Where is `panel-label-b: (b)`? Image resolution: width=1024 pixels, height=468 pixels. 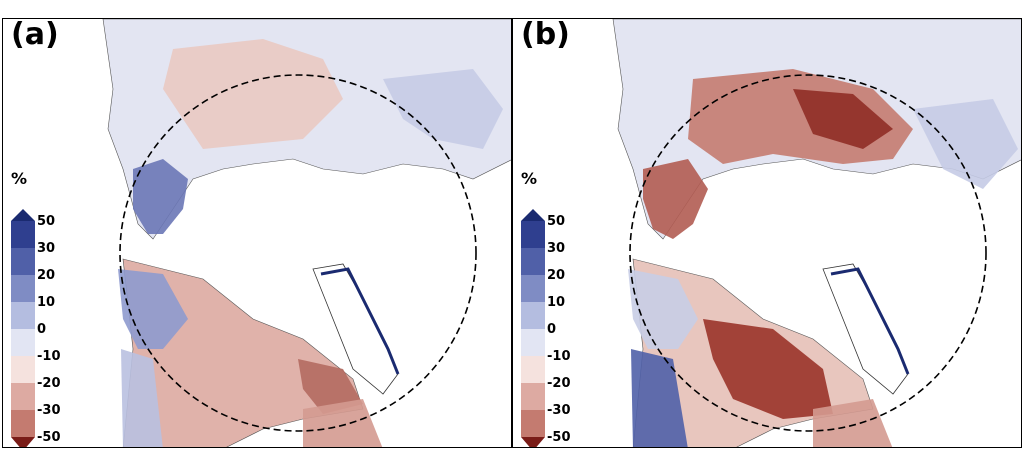
panel-label-b: (b) is located at coordinates (545, 35).